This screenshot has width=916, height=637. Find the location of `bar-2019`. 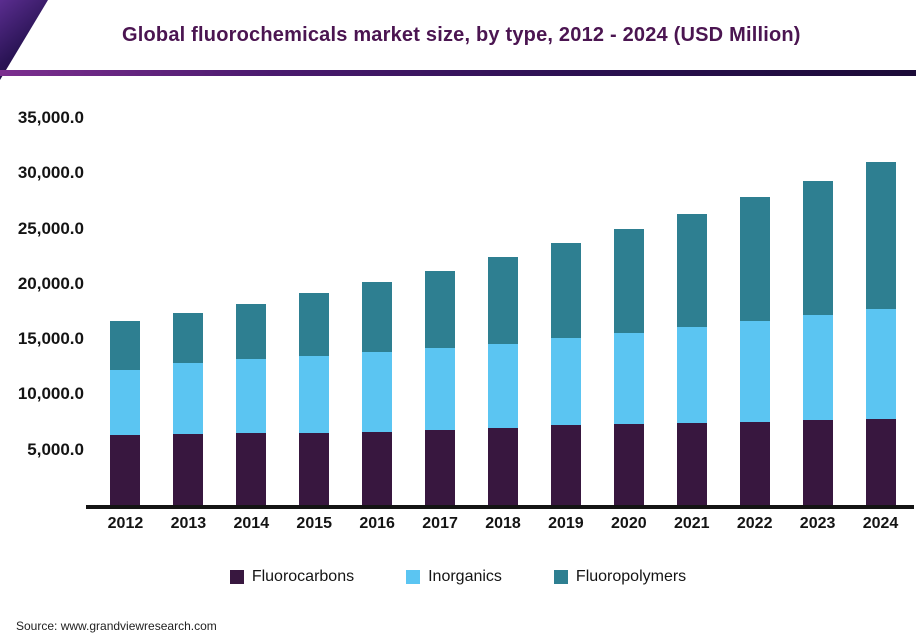

bar-2019 is located at coordinates (565, 373).